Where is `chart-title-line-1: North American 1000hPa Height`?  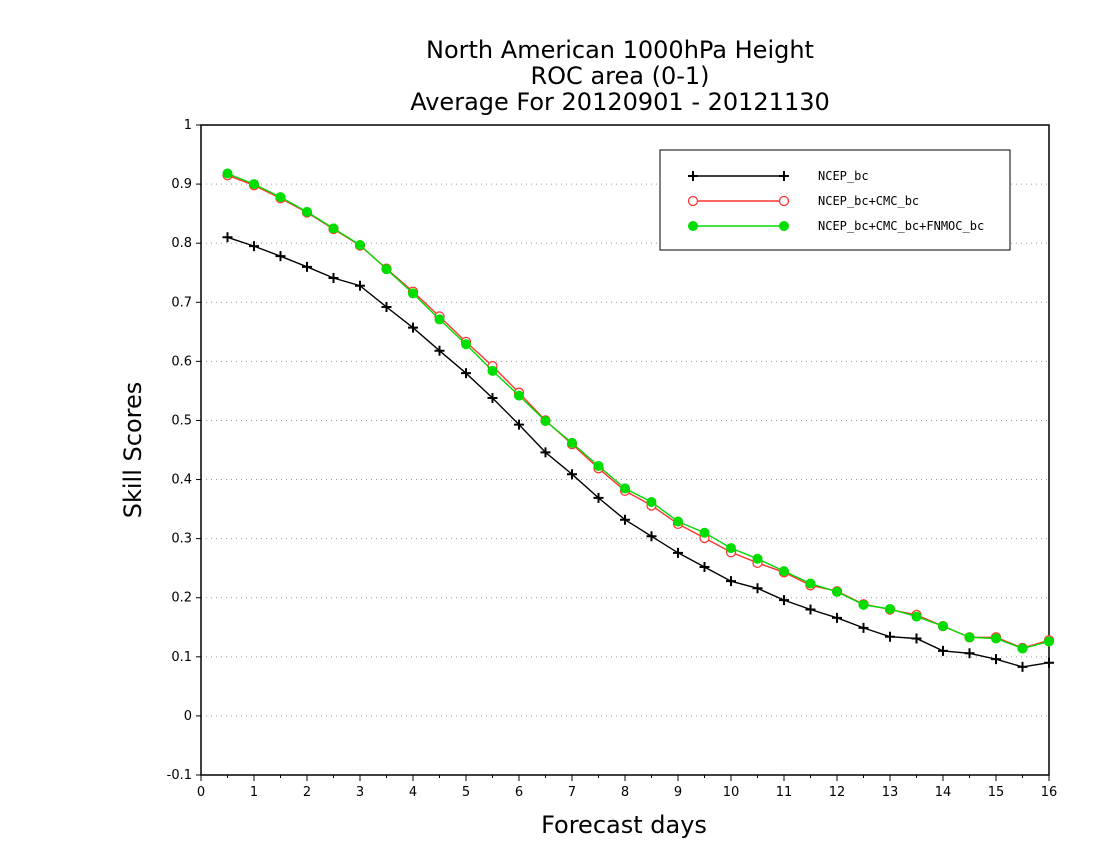 chart-title-line-1: North American 1000hPa Height is located at coordinates (620, 50).